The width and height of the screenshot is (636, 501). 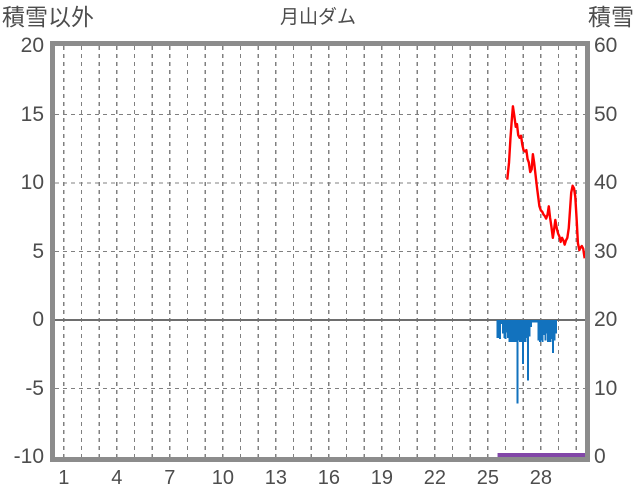 What do you see at coordinates (611, 17) in the screenshot?
I see `right-axis-unit-label: 積雪` at bounding box center [611, 17].